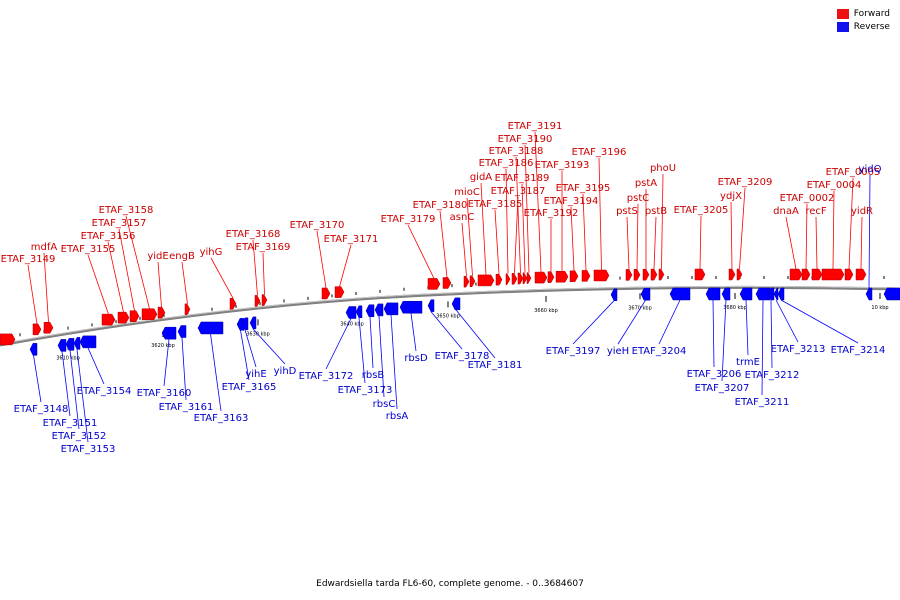  What do you see at coordinates (522, 178) in the screenshot?
I see `forward-gene-label: ETAF_3189` at bounding box center [522, 178].